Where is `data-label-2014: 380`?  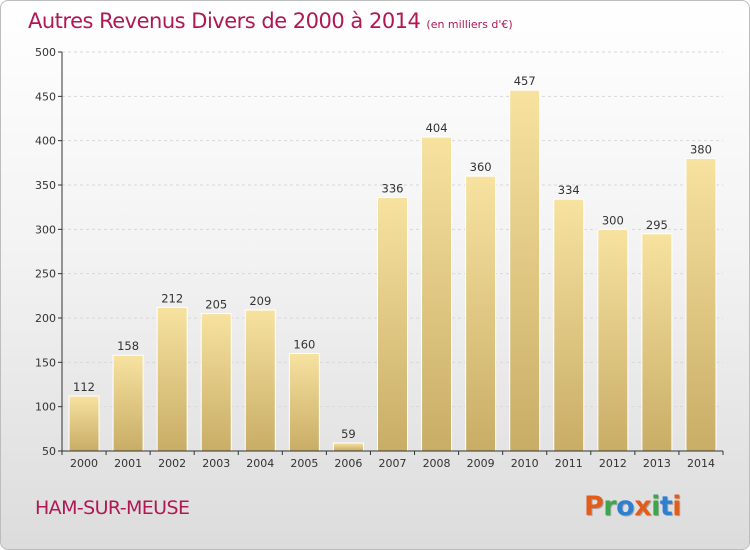
data-label-2014: 380 is located at coordinates (701, 149).